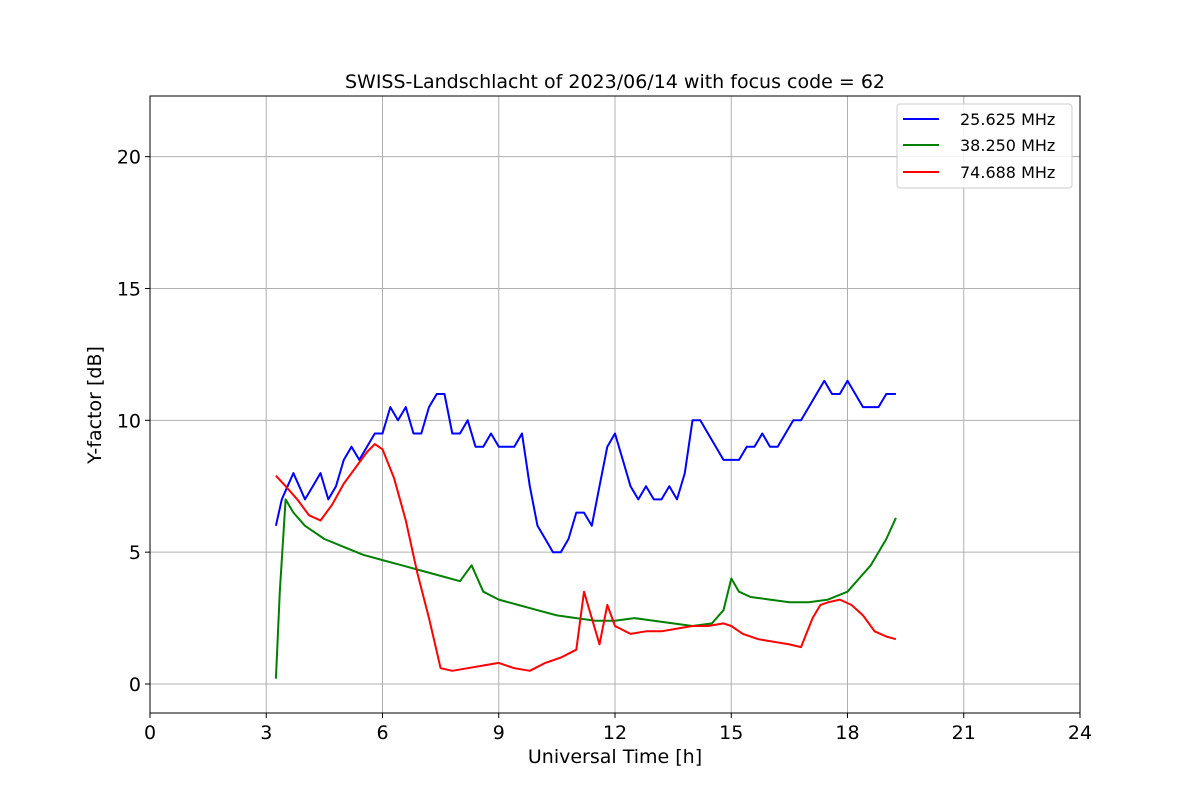  I want to click on y-axis-label: Y-factor [dB], so click(95, 405).